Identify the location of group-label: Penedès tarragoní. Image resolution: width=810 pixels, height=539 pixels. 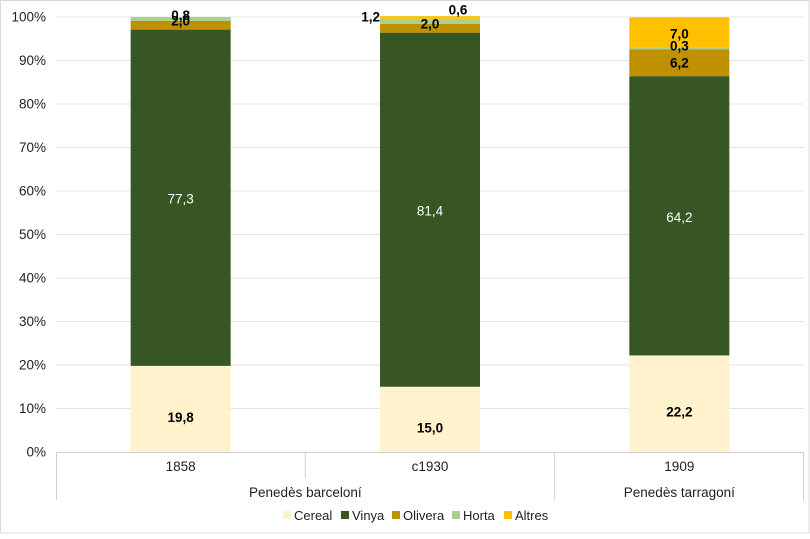
(679, 492).